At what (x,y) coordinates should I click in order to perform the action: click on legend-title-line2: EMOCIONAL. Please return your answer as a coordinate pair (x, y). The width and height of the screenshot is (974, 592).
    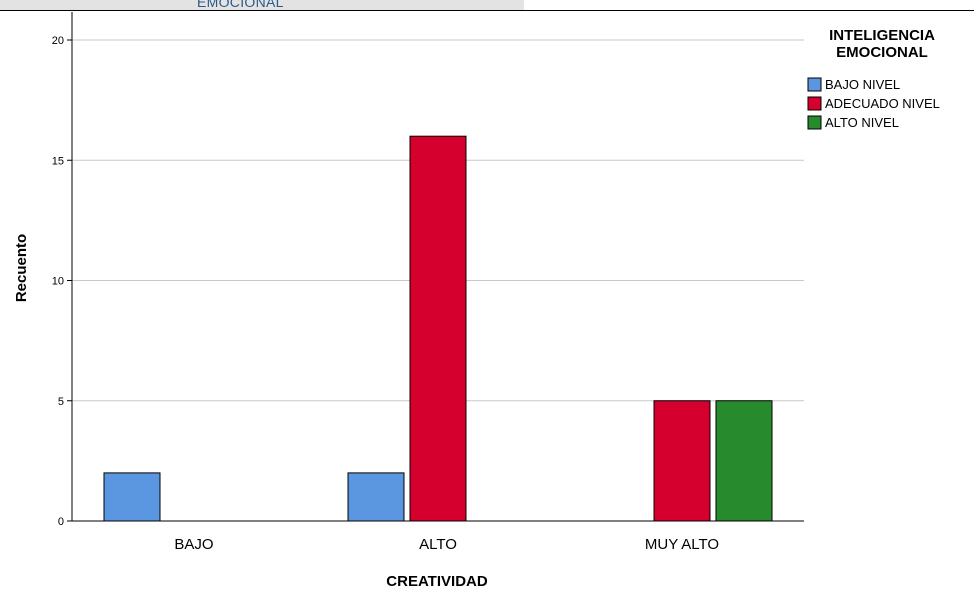
    Looking at the image, I should click on (882, 52).